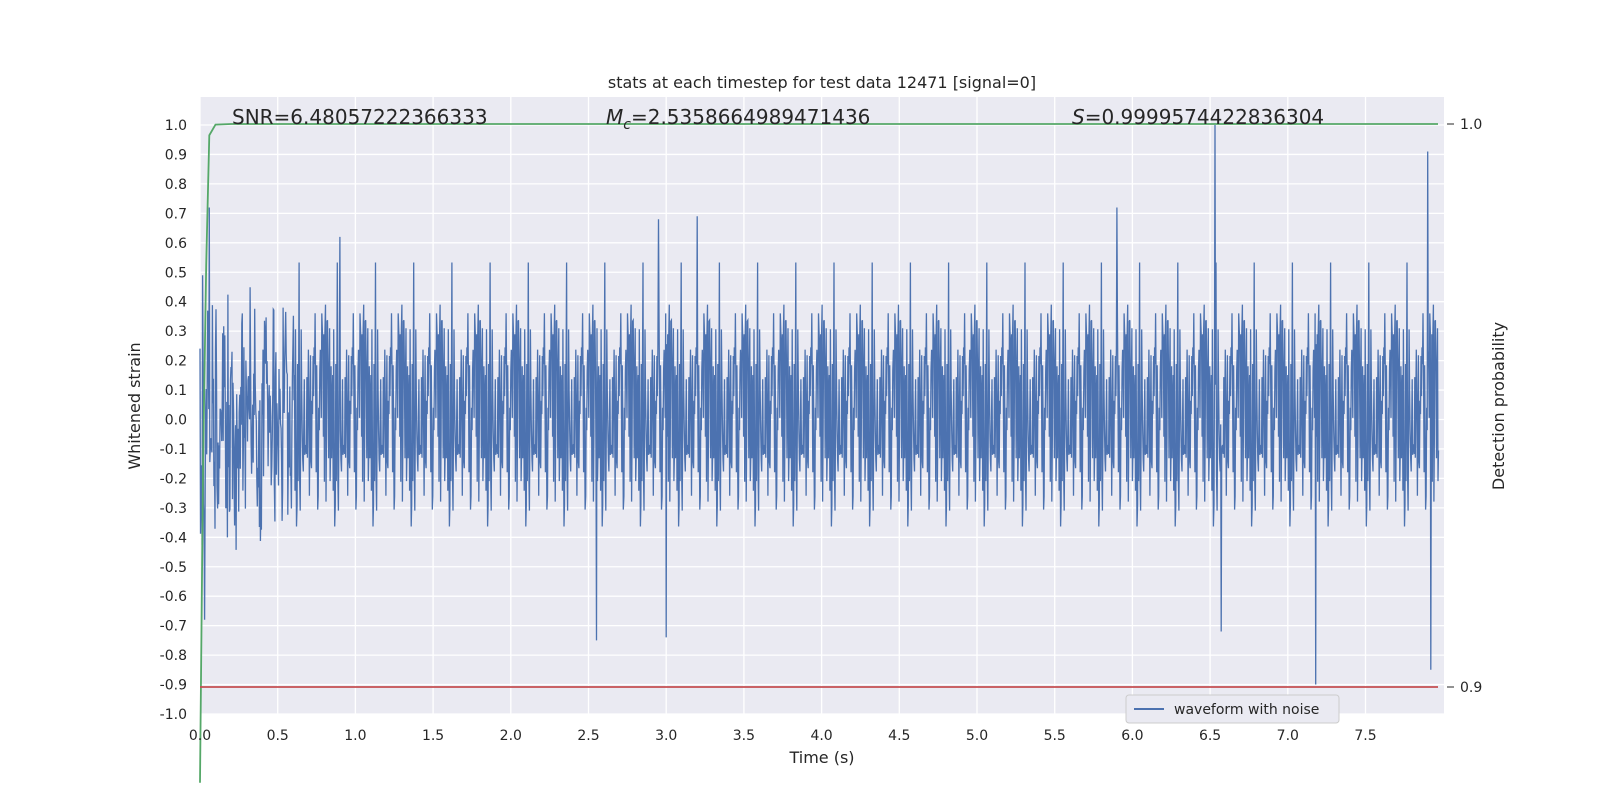  Describe the element at coordinates (355, 736) in the screenshot. I see `x-tick-label: 1.0` at that location.